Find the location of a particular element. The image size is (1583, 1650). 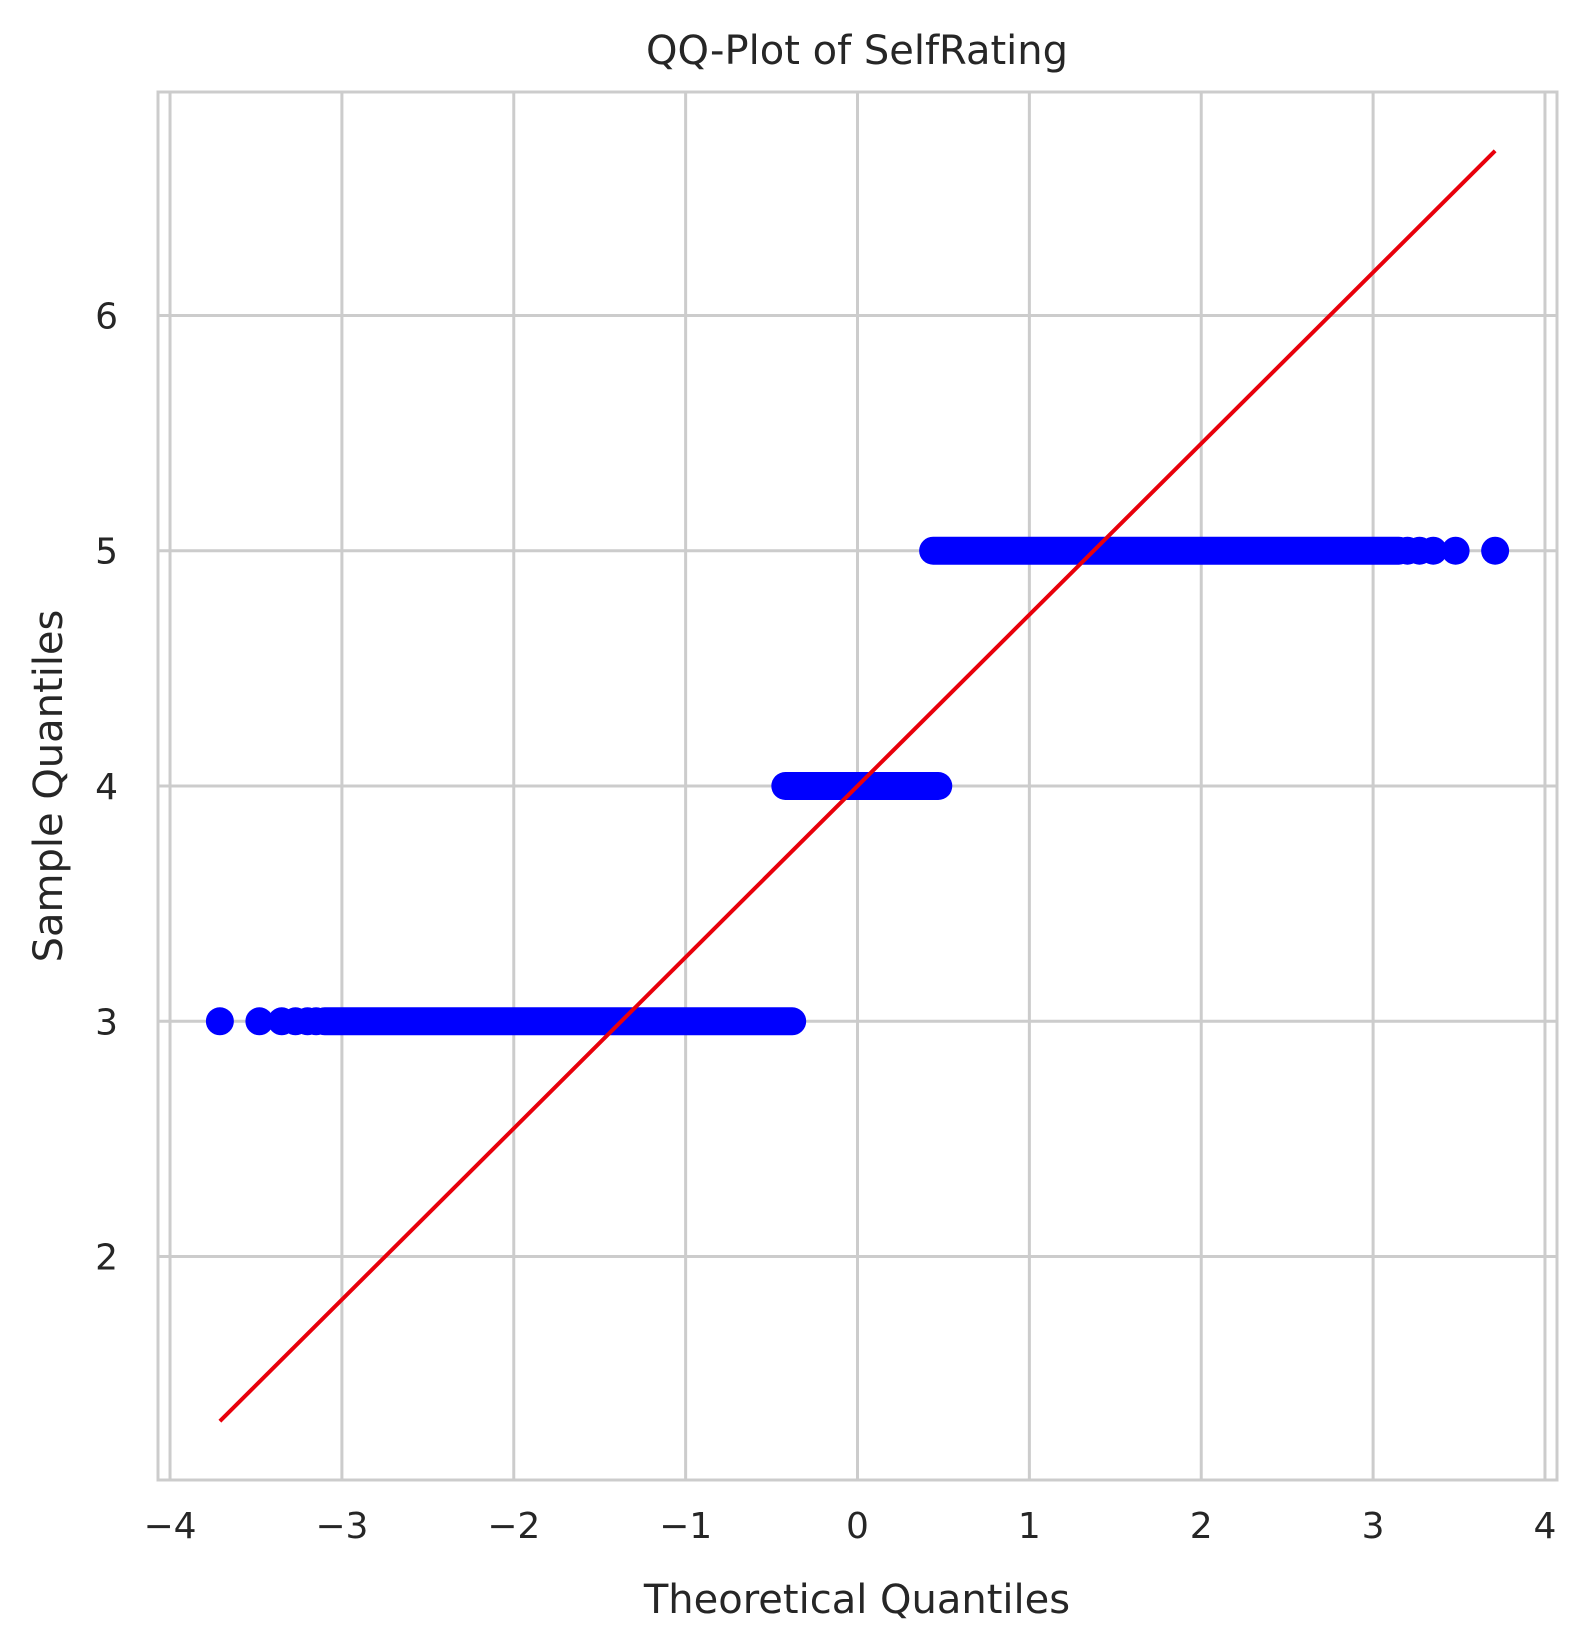

x-tick-label: −2 is located at coordinates (513, 1526).